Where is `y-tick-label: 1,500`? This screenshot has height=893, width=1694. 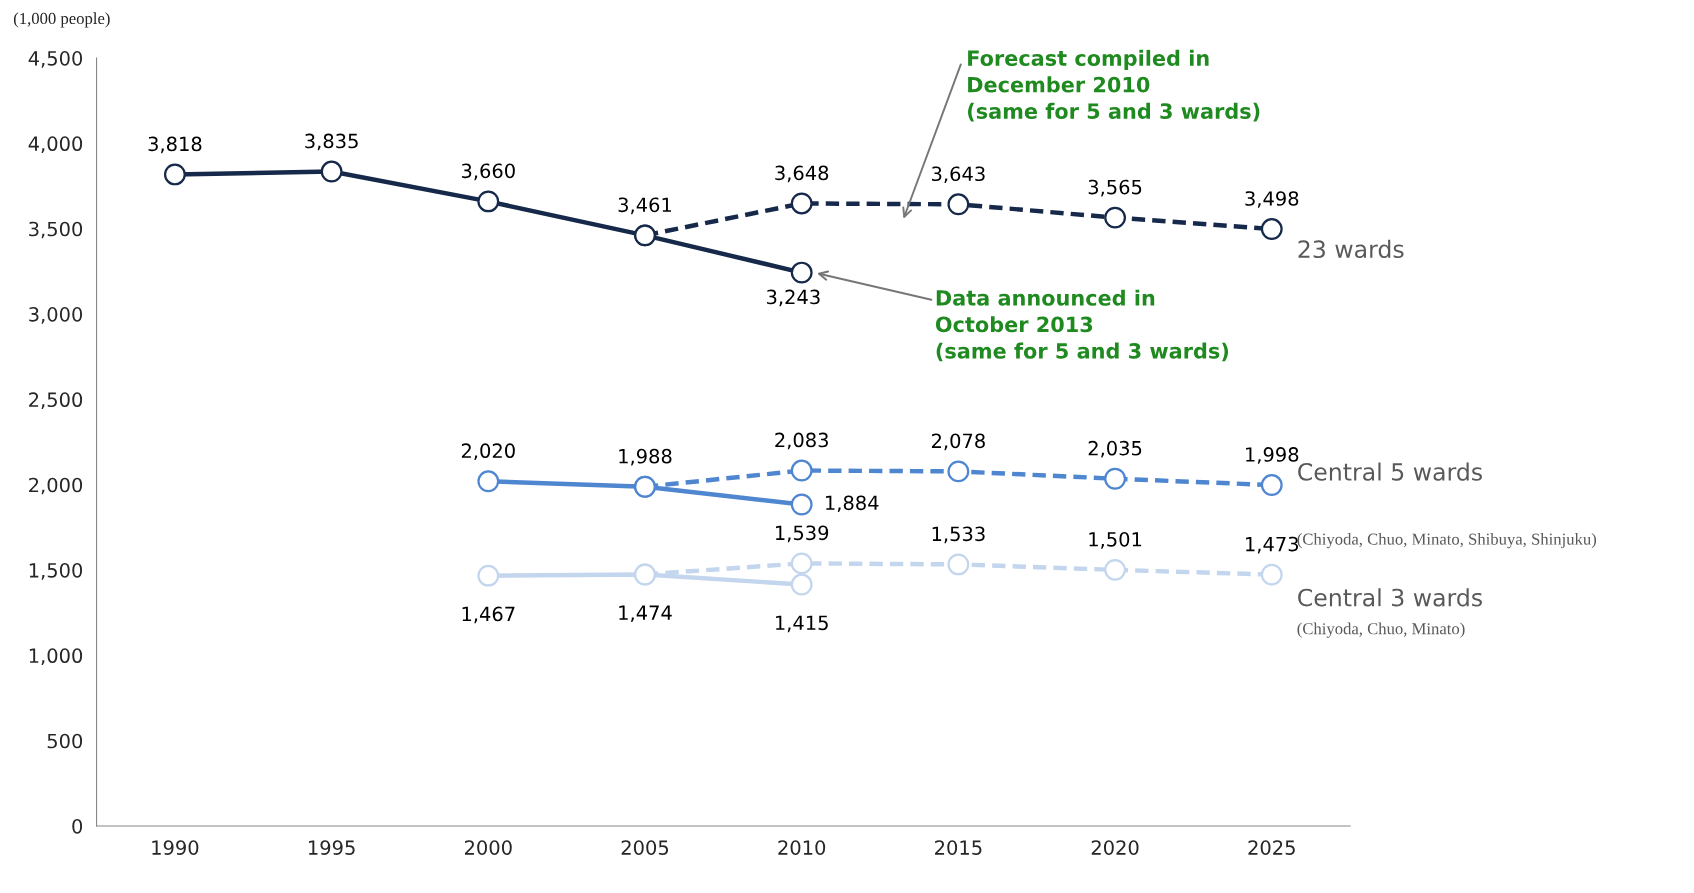
y-tick-label: 1,500 is located at coordinates (56, 571).